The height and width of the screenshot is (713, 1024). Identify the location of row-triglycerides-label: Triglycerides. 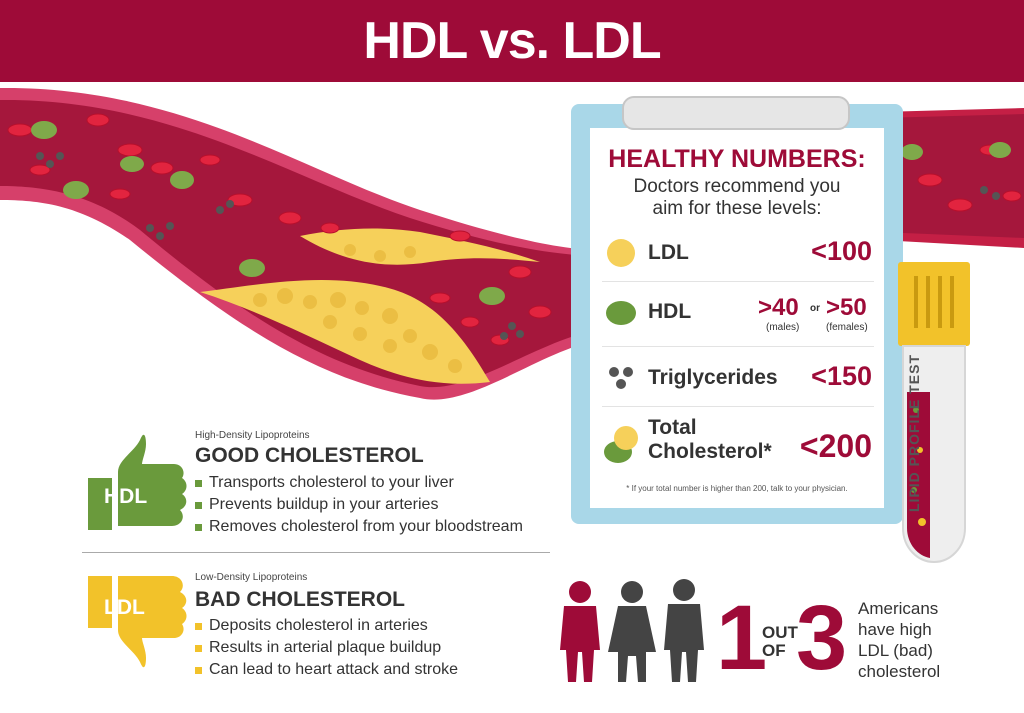
(713, 377).